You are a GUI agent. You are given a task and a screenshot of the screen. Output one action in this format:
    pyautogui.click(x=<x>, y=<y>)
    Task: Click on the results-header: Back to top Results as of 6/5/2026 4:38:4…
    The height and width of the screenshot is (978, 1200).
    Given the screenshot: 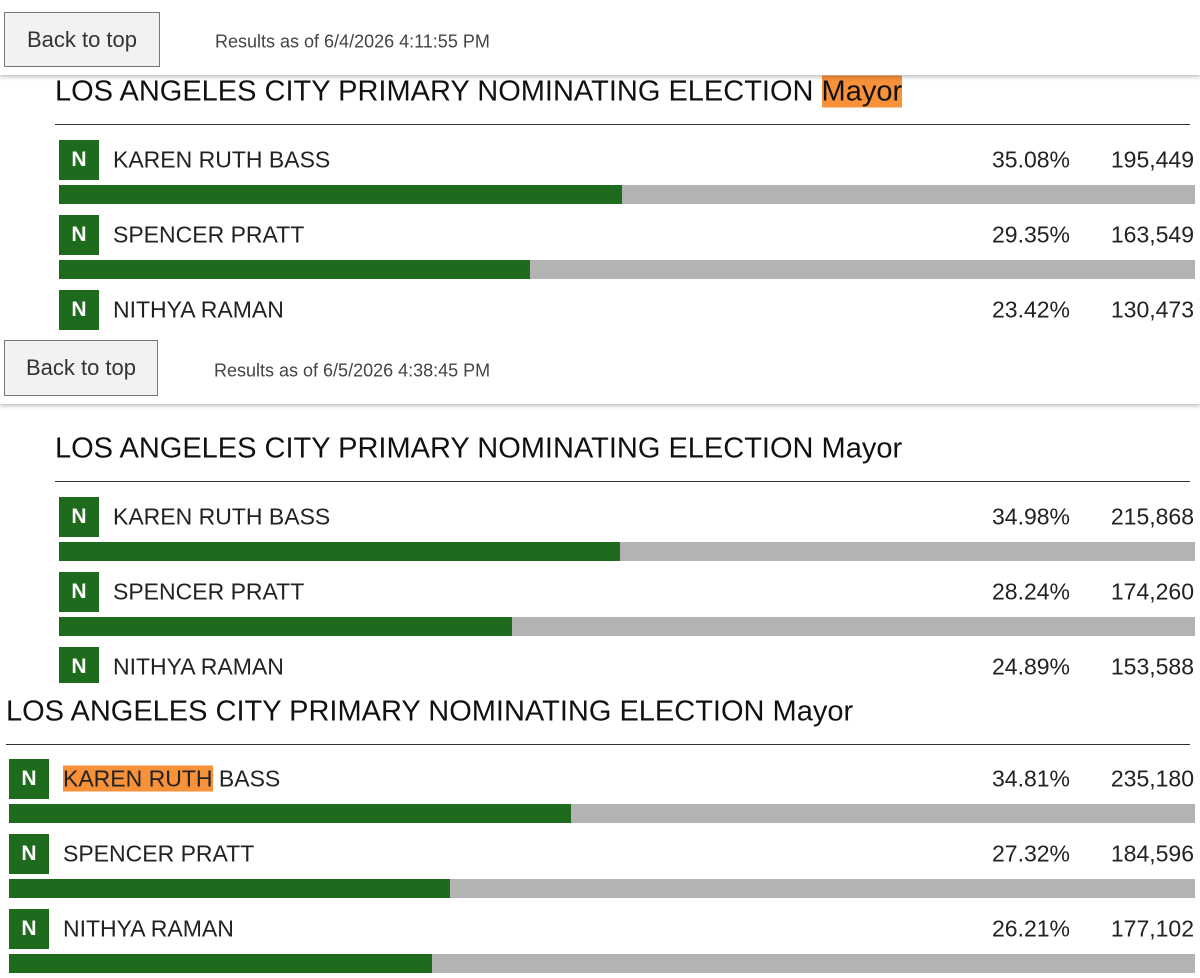 What is the action you would take?
    pyautogui.click(x=600, y=369)
    